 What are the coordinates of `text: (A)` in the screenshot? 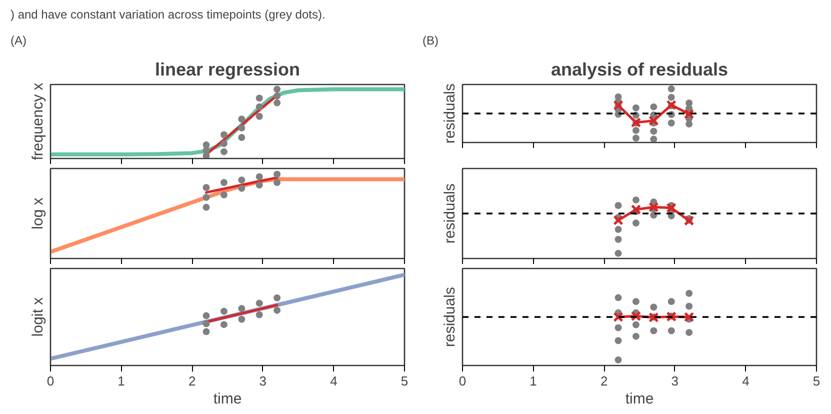 It's located at (18, 41).